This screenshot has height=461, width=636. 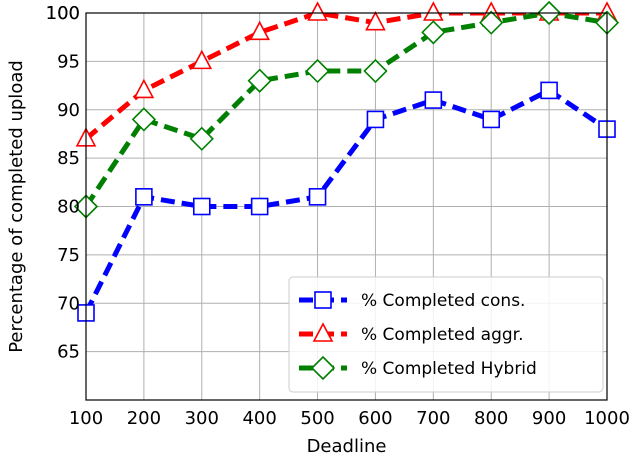 I want to click on x-tick-label: 200, so click(x=144, y=418).